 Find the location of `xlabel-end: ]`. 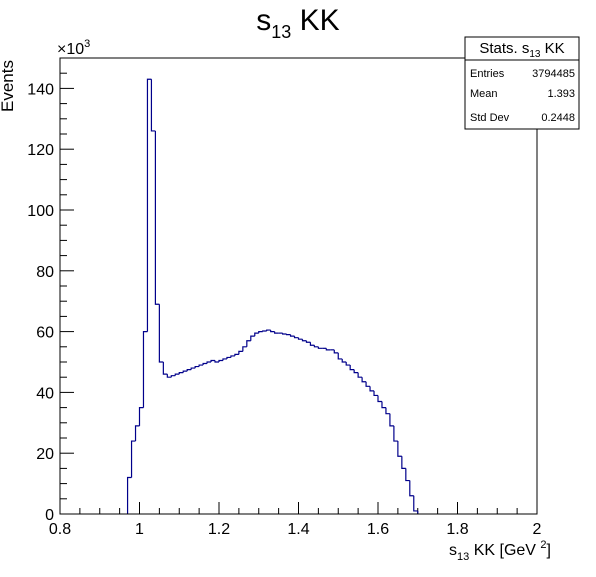

xlabel-end: ] is located at coordinates (549, 550).